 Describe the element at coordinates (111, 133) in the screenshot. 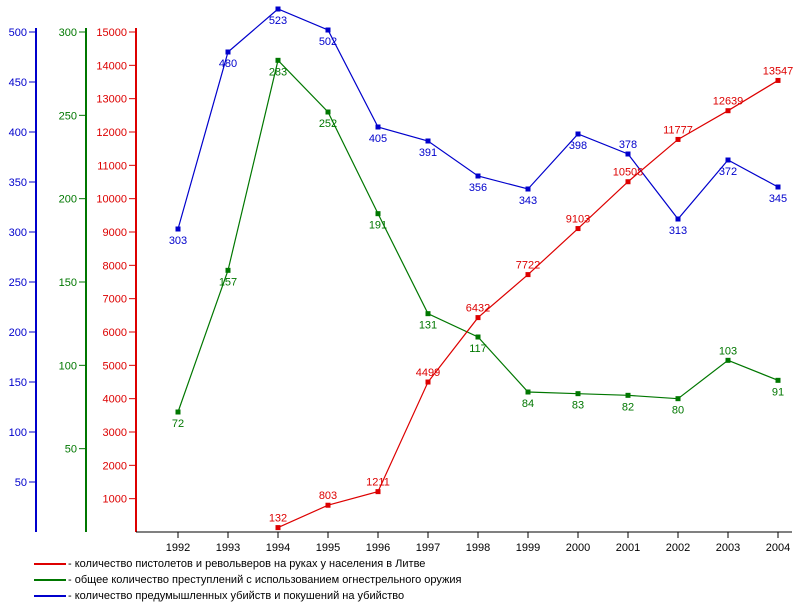

I see `red-y-tick-label: 12000` at that location.